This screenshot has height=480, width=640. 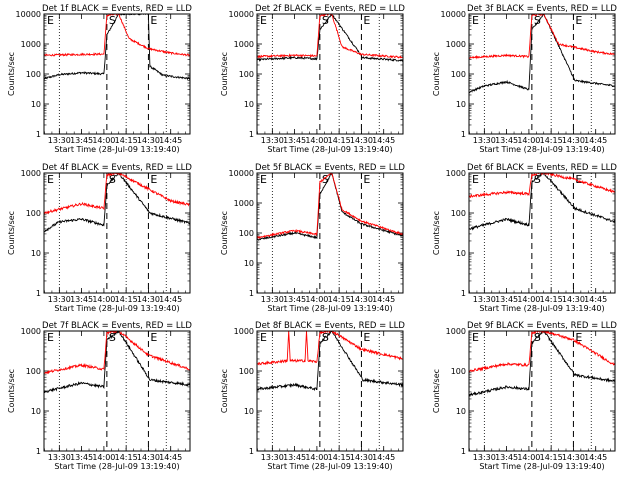 I want to click on panel-title: Det 9f BLACK = Events, RED = LLD, so click(x=542, y=326).